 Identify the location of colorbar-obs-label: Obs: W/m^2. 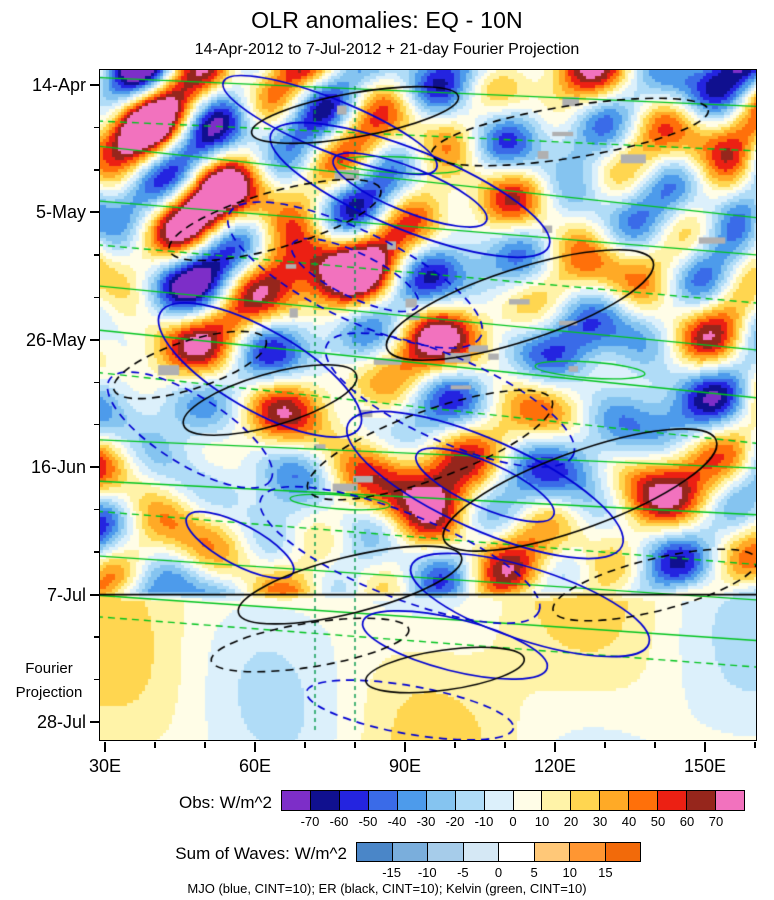
(225, 802).